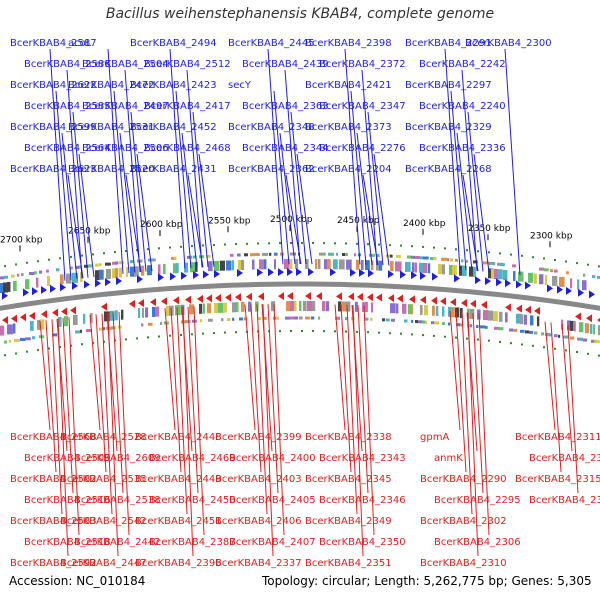  I want to click on forward-gene-label: acoL, so click(80, 43).